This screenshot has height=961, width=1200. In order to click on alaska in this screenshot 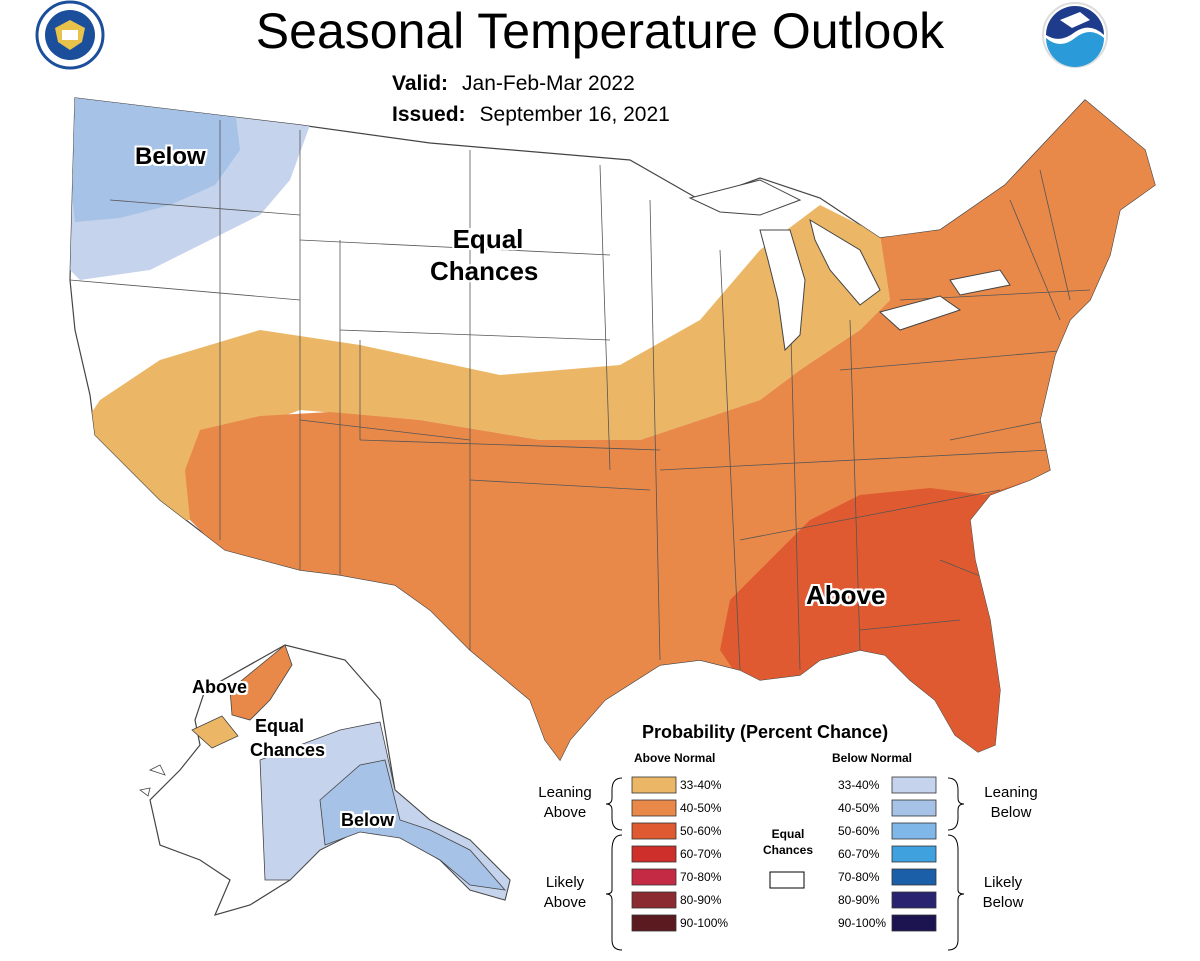, I will do `click(325, 780)`.